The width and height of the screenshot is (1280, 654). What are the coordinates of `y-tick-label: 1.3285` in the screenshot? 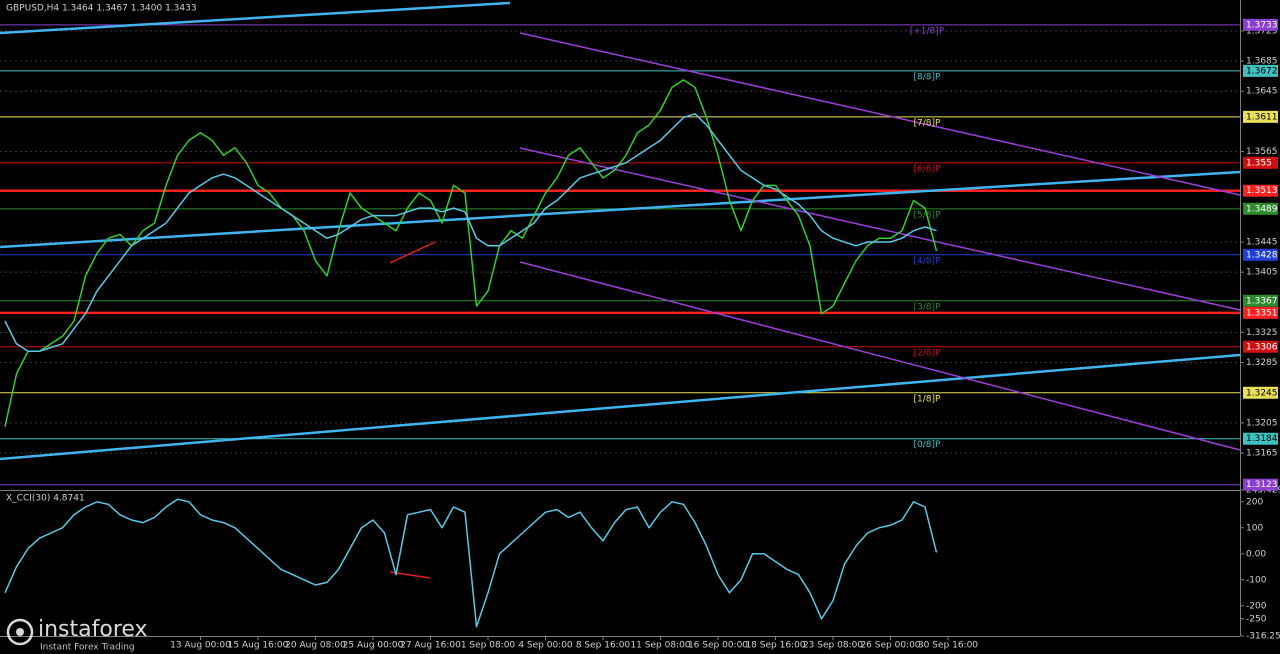 It's located at (1262, 363).